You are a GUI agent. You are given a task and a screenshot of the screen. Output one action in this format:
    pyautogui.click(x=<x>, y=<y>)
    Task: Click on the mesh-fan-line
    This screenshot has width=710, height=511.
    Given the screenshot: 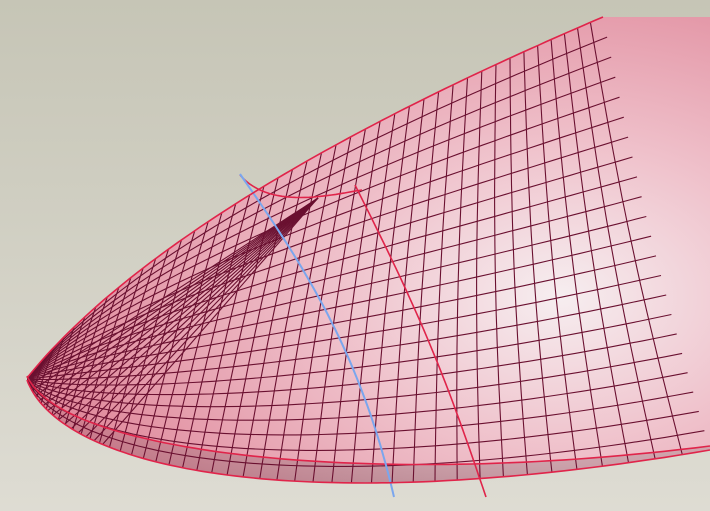 What is the action you would take?
    pyautogui.click(x=210, y=321)
    